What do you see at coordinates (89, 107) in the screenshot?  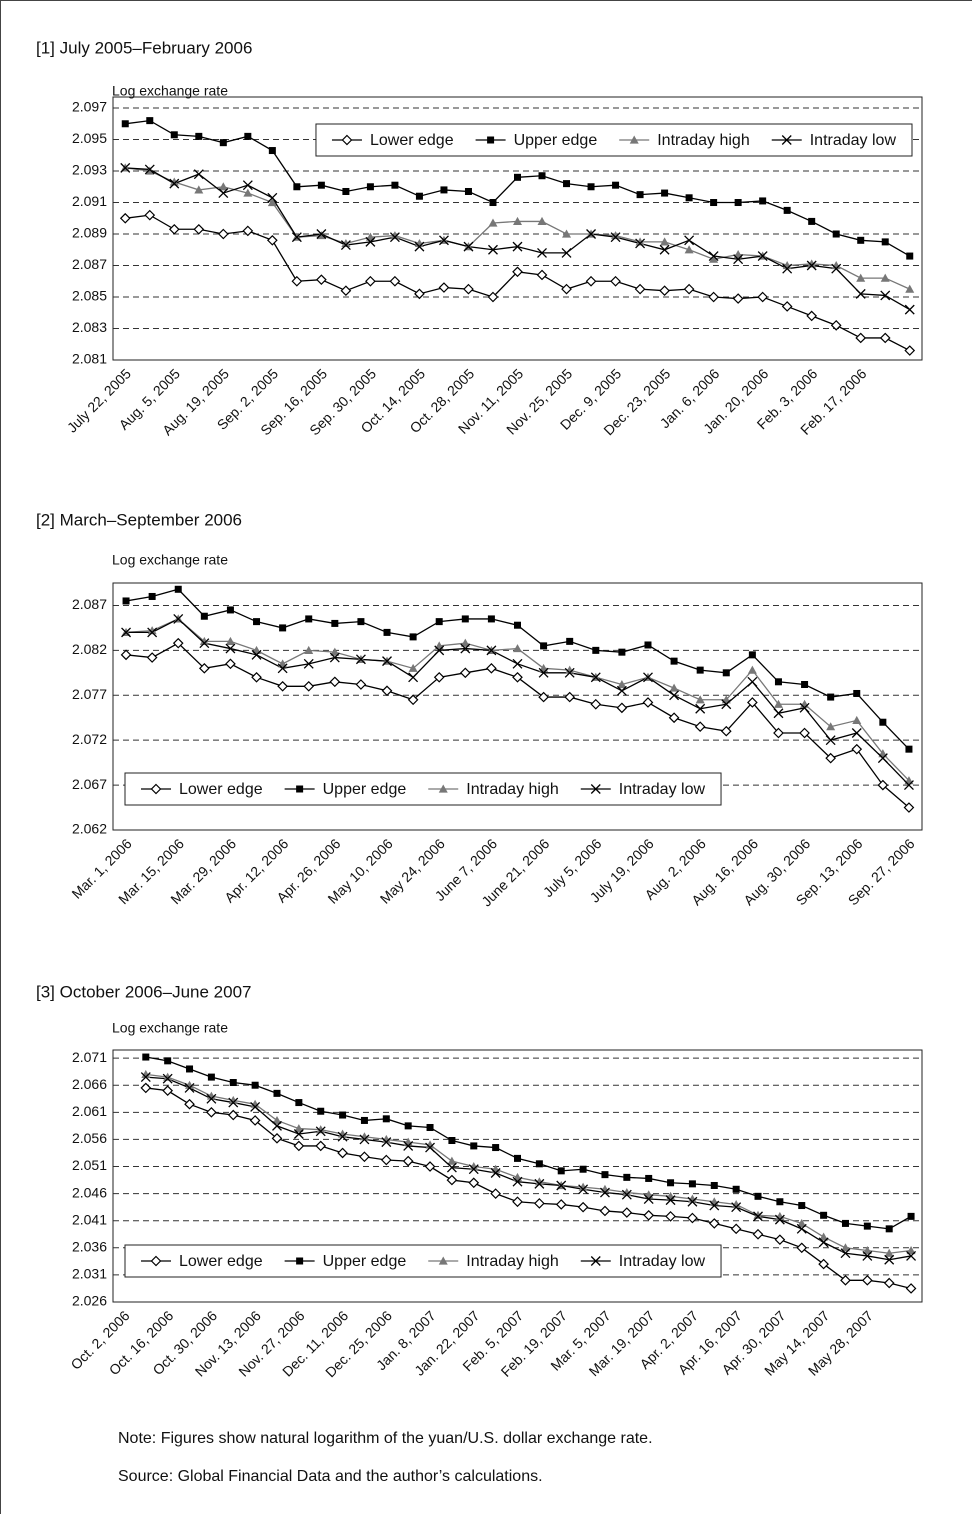 I see `y-tick-label: 2.097` at bounding box center [89, 107].